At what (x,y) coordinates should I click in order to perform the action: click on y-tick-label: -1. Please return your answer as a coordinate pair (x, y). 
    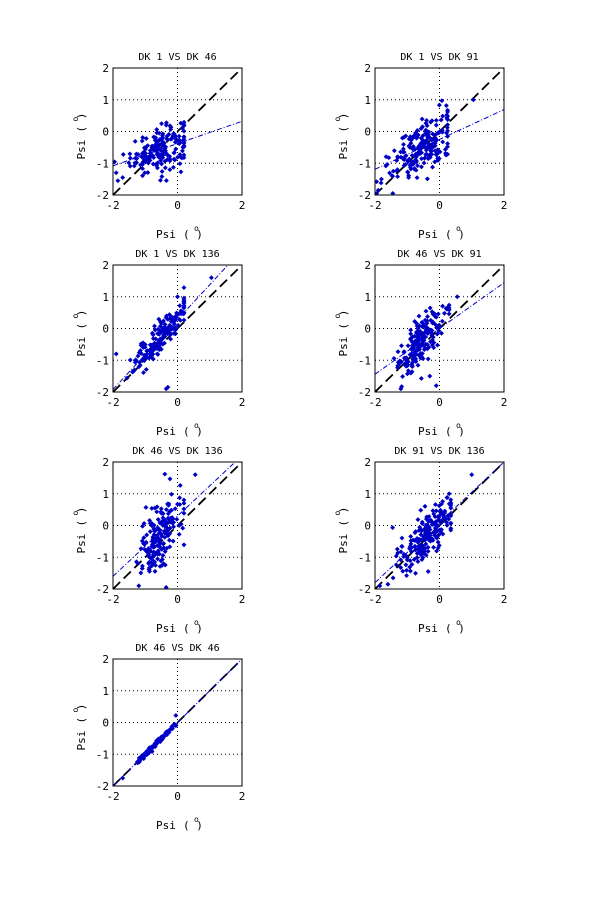
    Looking at the image, I should click on (102, 163).